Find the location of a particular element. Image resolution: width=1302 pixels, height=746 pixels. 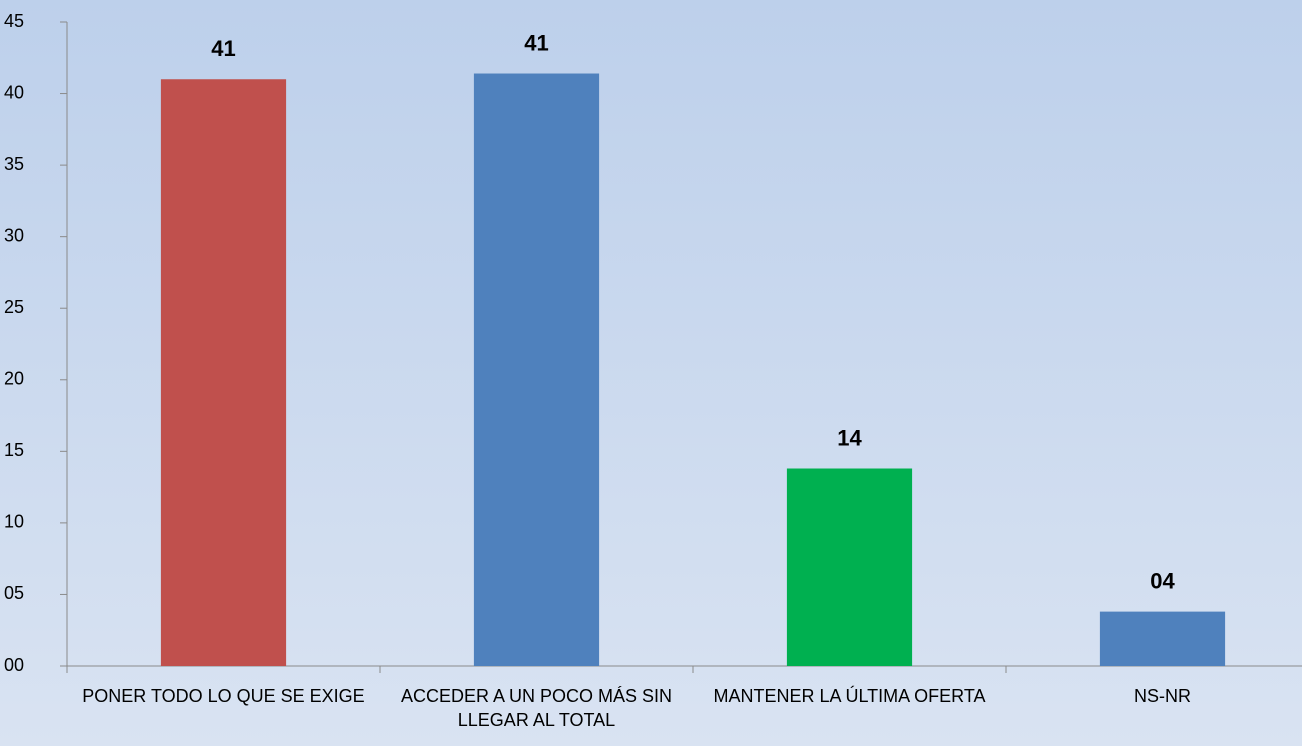

y-tick-label: 00 is located at coordinates (14, 665).